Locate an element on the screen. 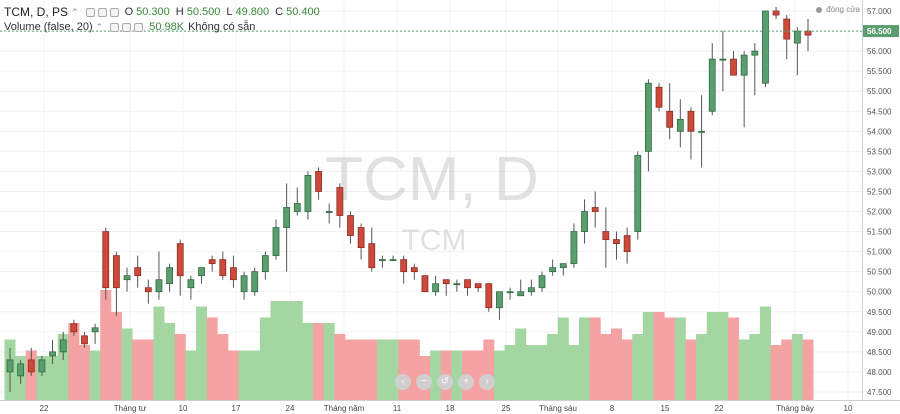 The height and width of the screenshot is (414, 900). price-tick-label: 54.500 is located at coordinates (879, 111).